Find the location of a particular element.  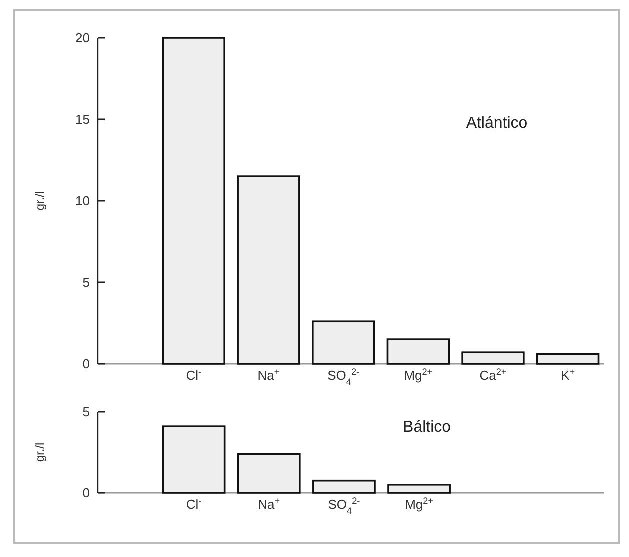

text: Atlántico is located at coordinates (497, 123).